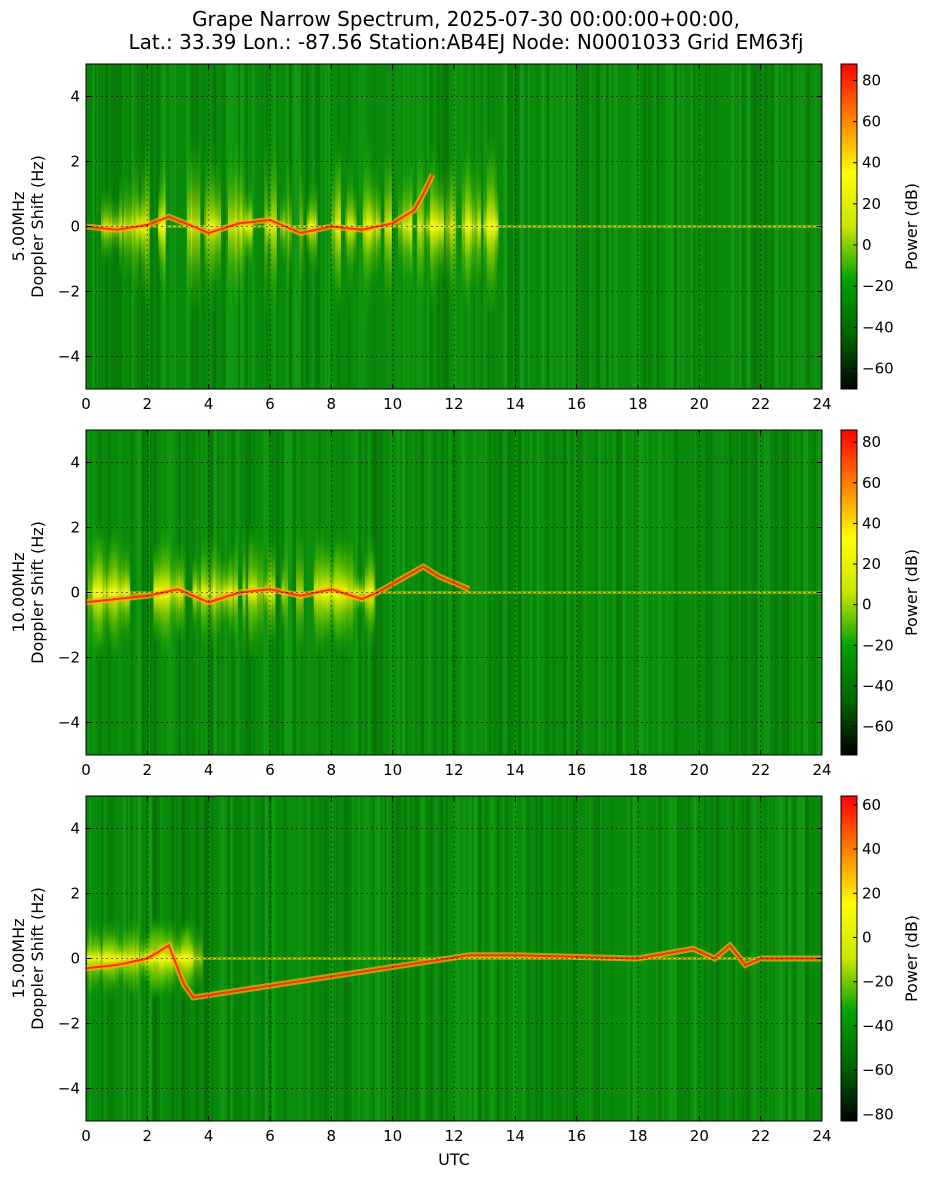 This screenshot has height=1178, width=932. I want to click on y-axis-label-frequency: 5.00MHz, so click(18, 227).